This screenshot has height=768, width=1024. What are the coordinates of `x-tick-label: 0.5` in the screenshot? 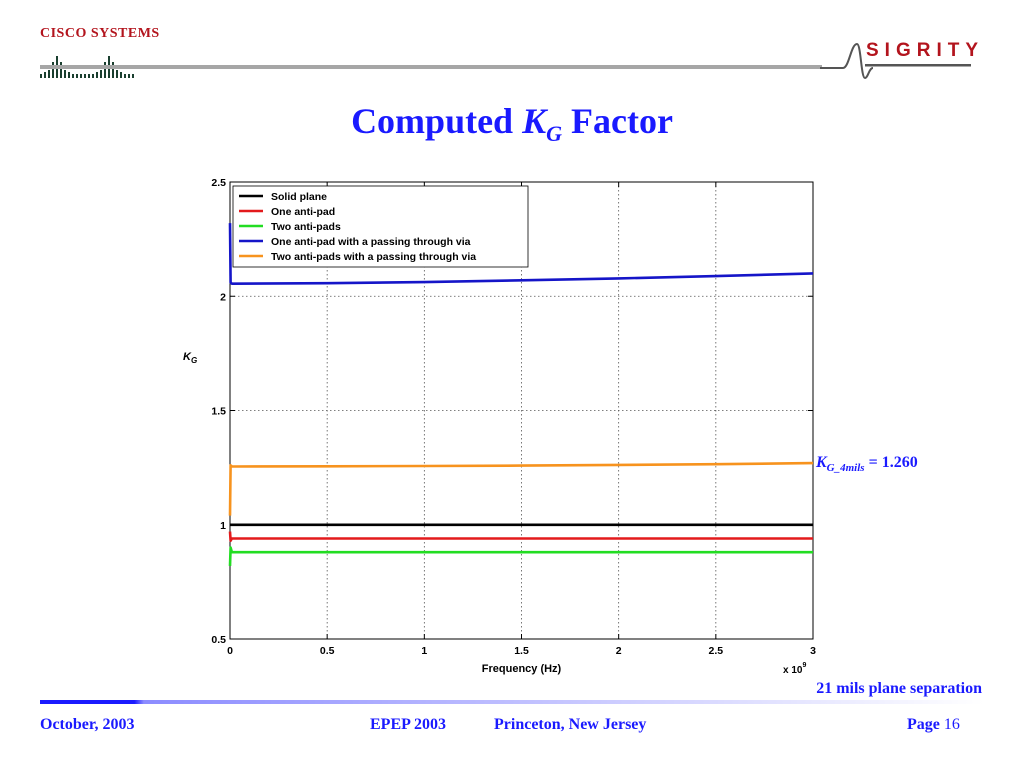 It's located at (327, 651).